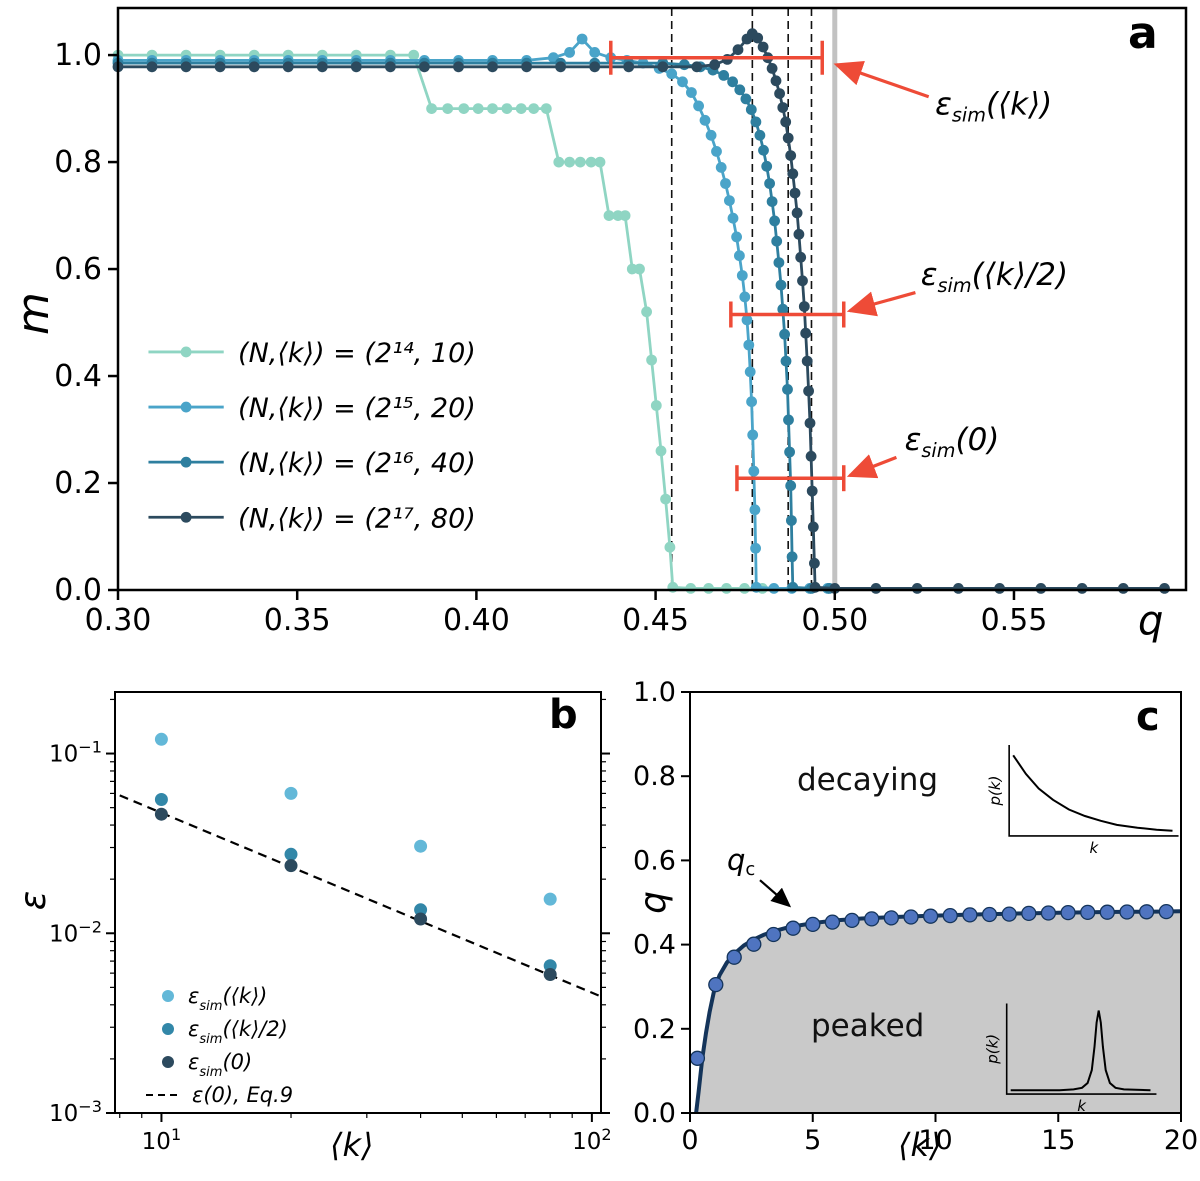 This screenshot has height=1181, width=1200. Describe the element at coordinates (775, 893) in the screenshot. I see `qc-arrow` at that location.